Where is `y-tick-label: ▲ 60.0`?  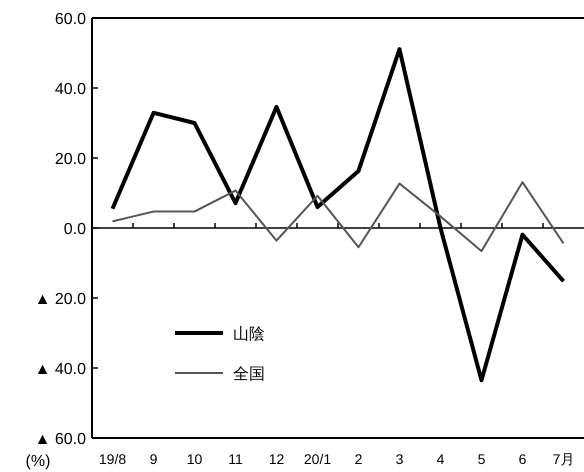
y-tick-label: ▲ 60.0 is located at coordinates (60, 439).